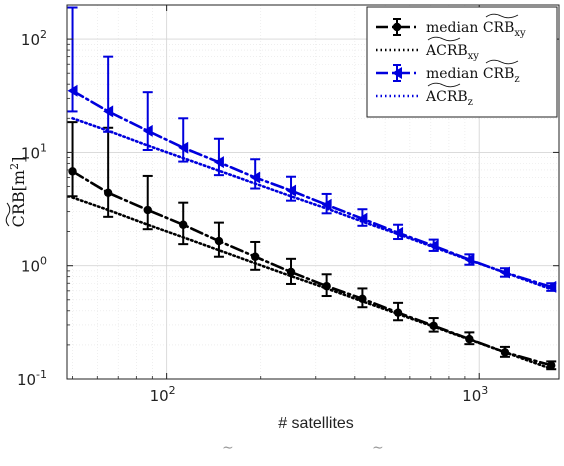 This screenshot has height=466, width=564. What do you see at coordinates (476, 29) in the screenshot?
I see `legend-label: median CRBxy` at bounding box center [476, 29].